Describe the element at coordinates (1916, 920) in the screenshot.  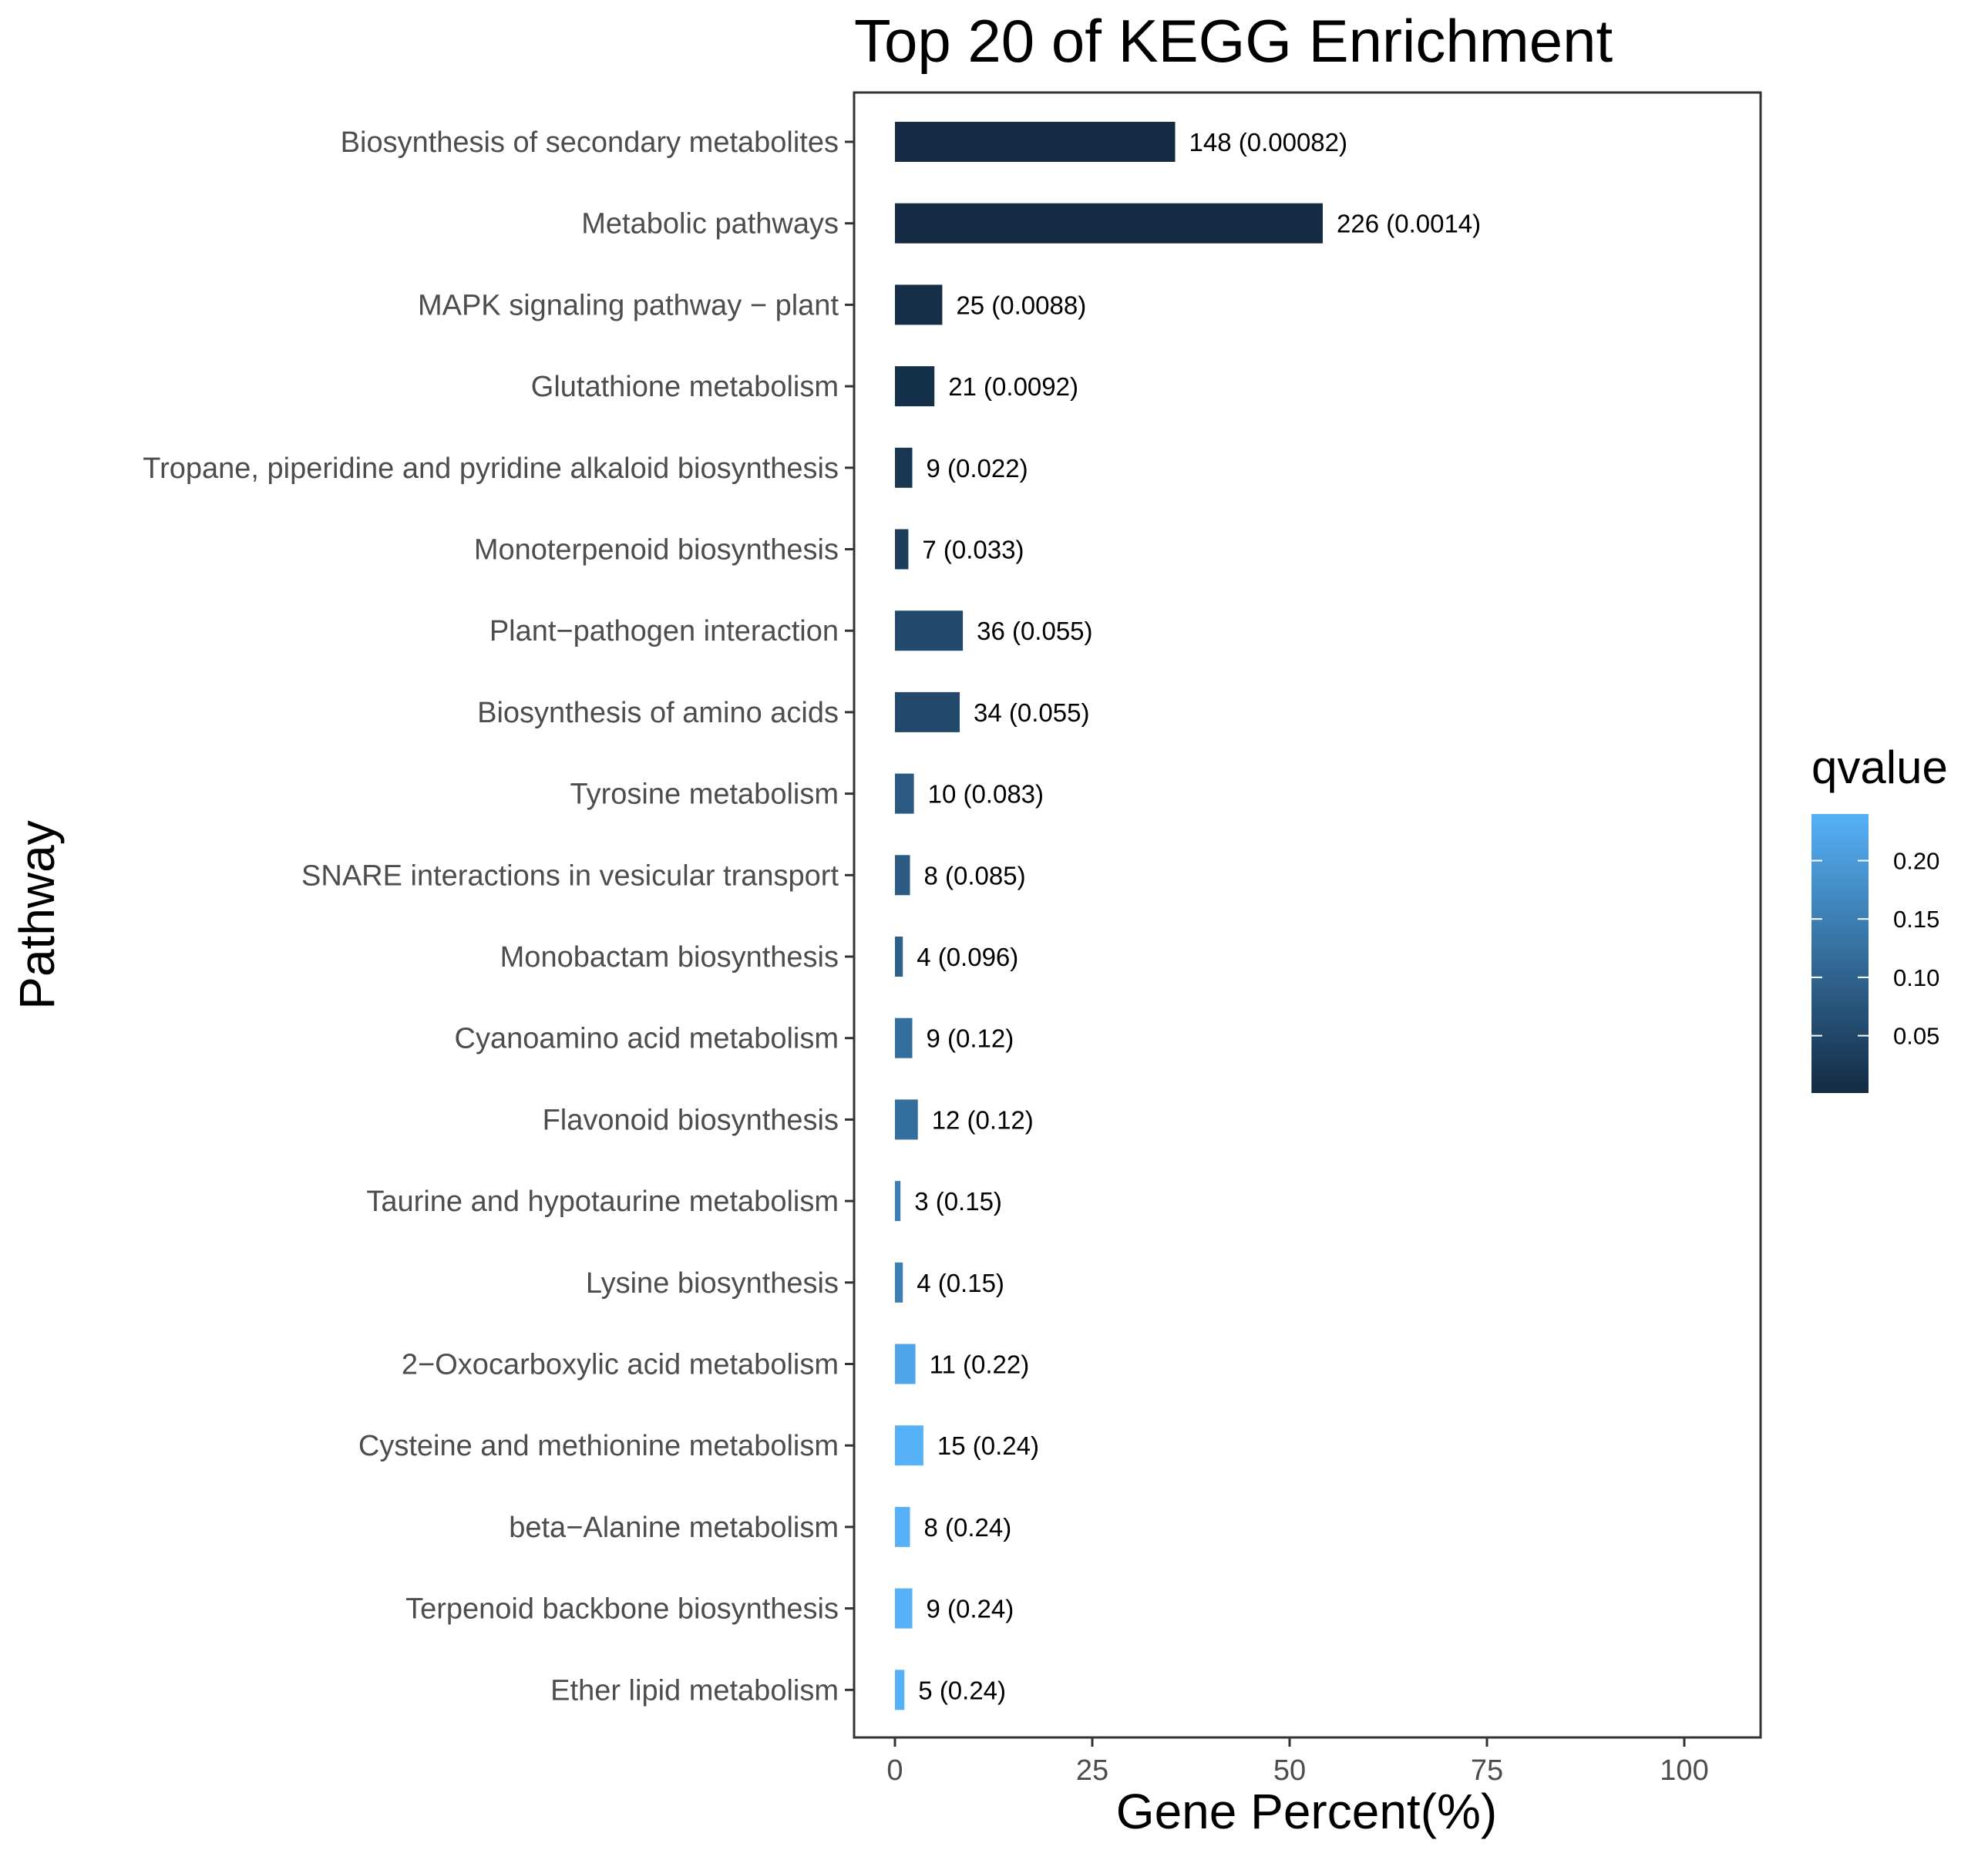
I see `legend-tick-label: 0.15` at that location.